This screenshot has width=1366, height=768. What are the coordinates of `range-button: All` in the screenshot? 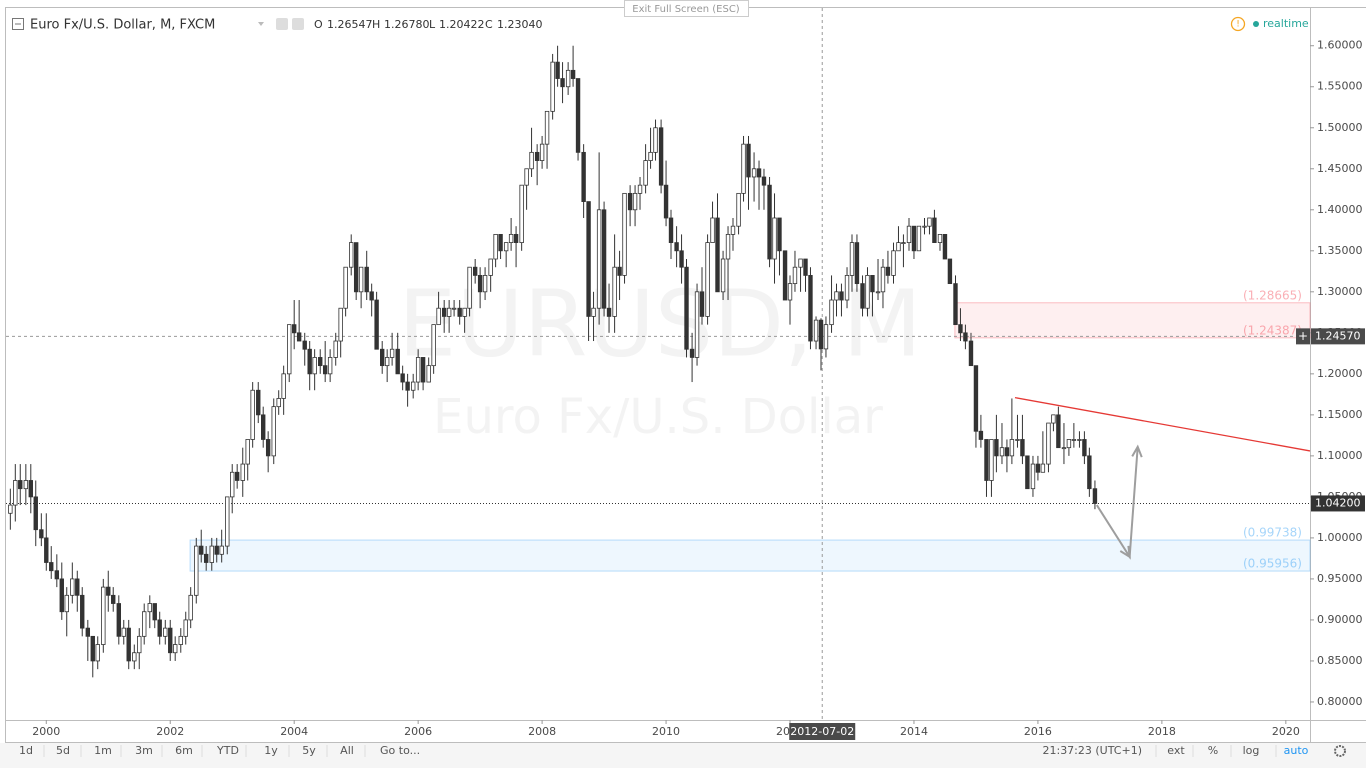 It's located at (347, 750).